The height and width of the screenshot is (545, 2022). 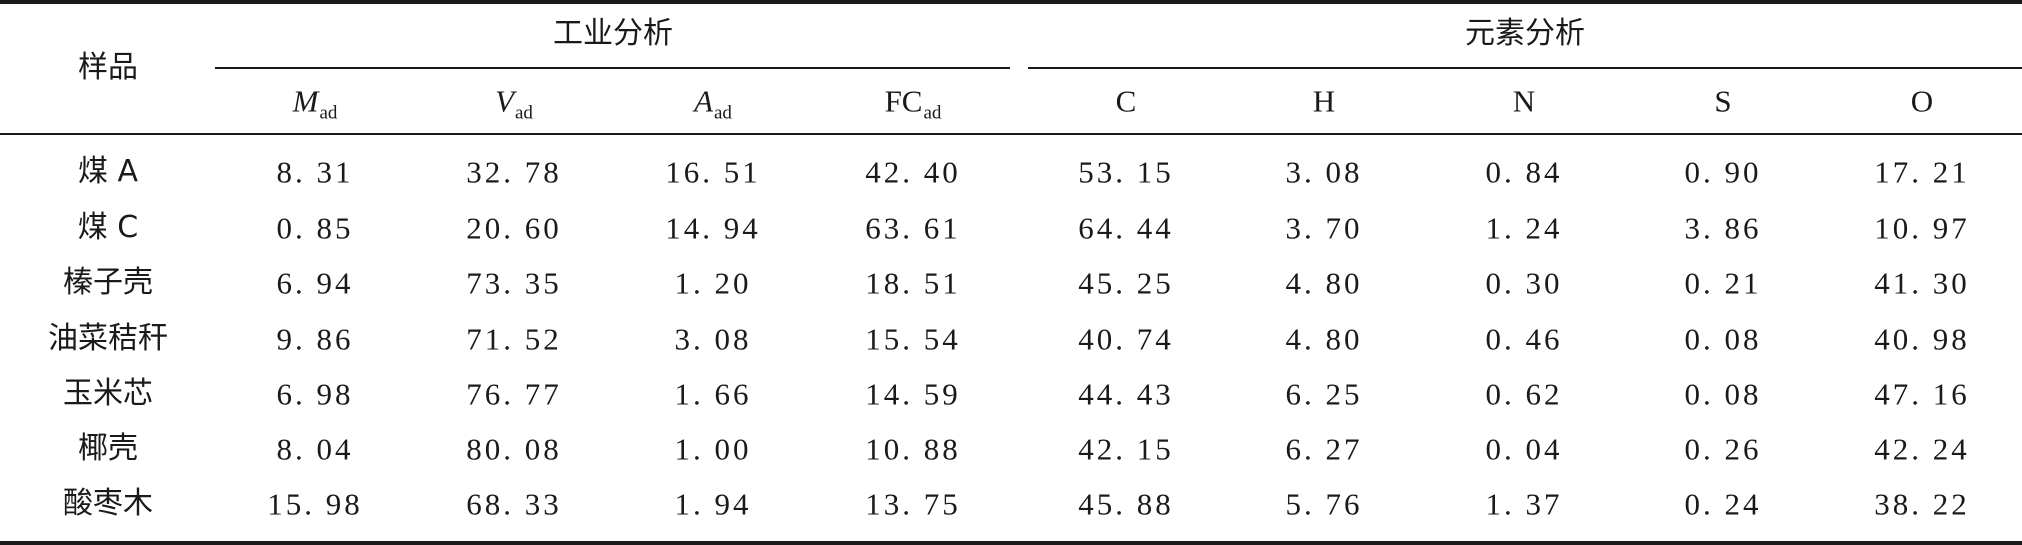 What do you see at coordinates (1126, 101) in the screenshot?
I see `column-header-c: C` at bounding box center [1126, 101].